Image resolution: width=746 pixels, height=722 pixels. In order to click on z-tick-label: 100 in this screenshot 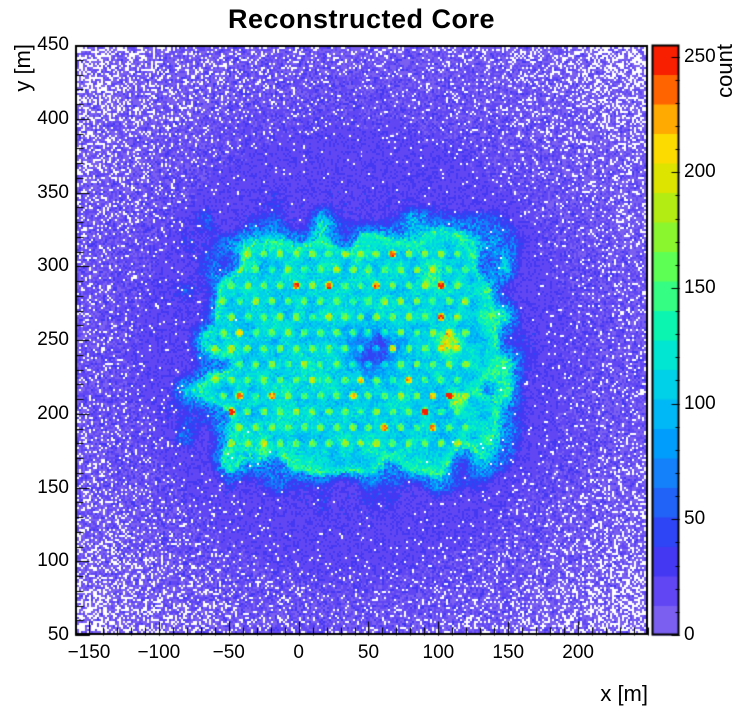, I will do `click(700, 403)`.